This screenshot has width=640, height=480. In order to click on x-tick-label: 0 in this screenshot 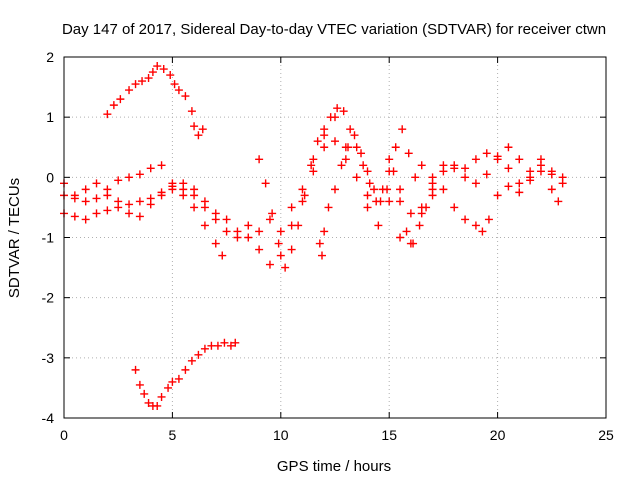, I will do `click(64, 435)`.